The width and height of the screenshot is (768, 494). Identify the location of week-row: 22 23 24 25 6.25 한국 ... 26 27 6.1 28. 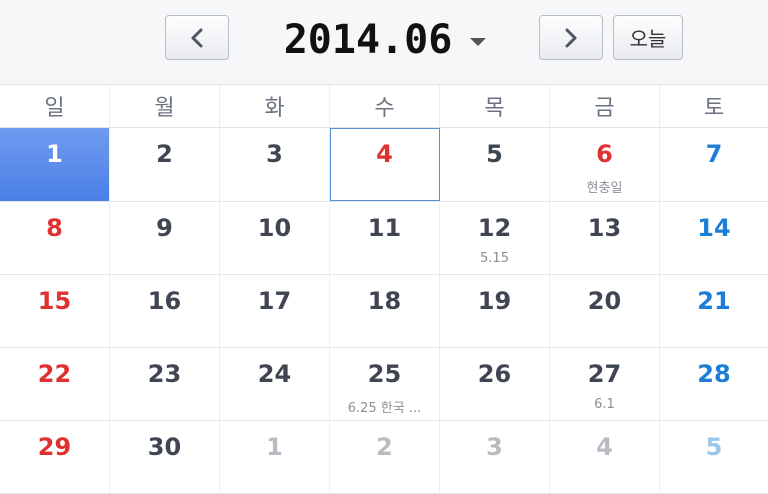
(384, 384).